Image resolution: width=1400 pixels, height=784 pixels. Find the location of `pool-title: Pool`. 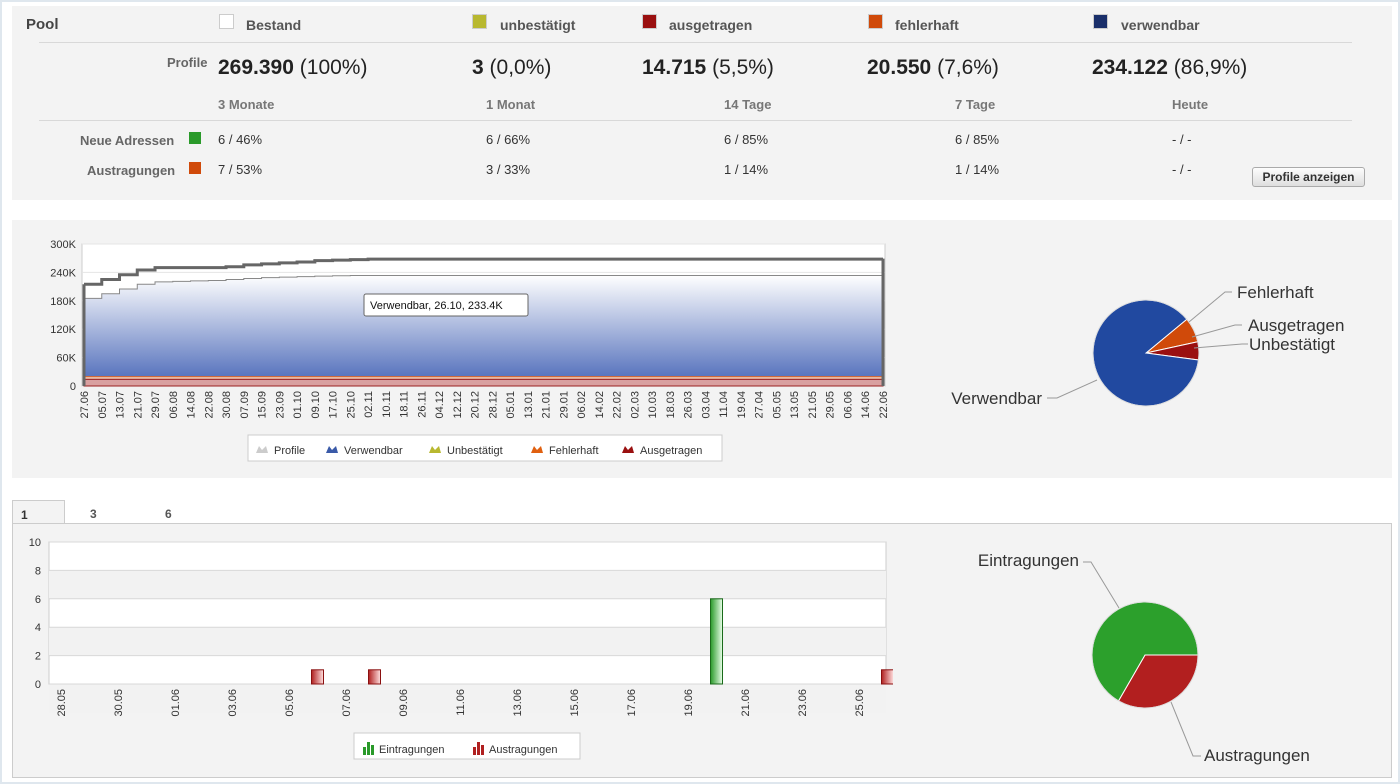

pool-title: Pool is located at coordinates (42, 24).